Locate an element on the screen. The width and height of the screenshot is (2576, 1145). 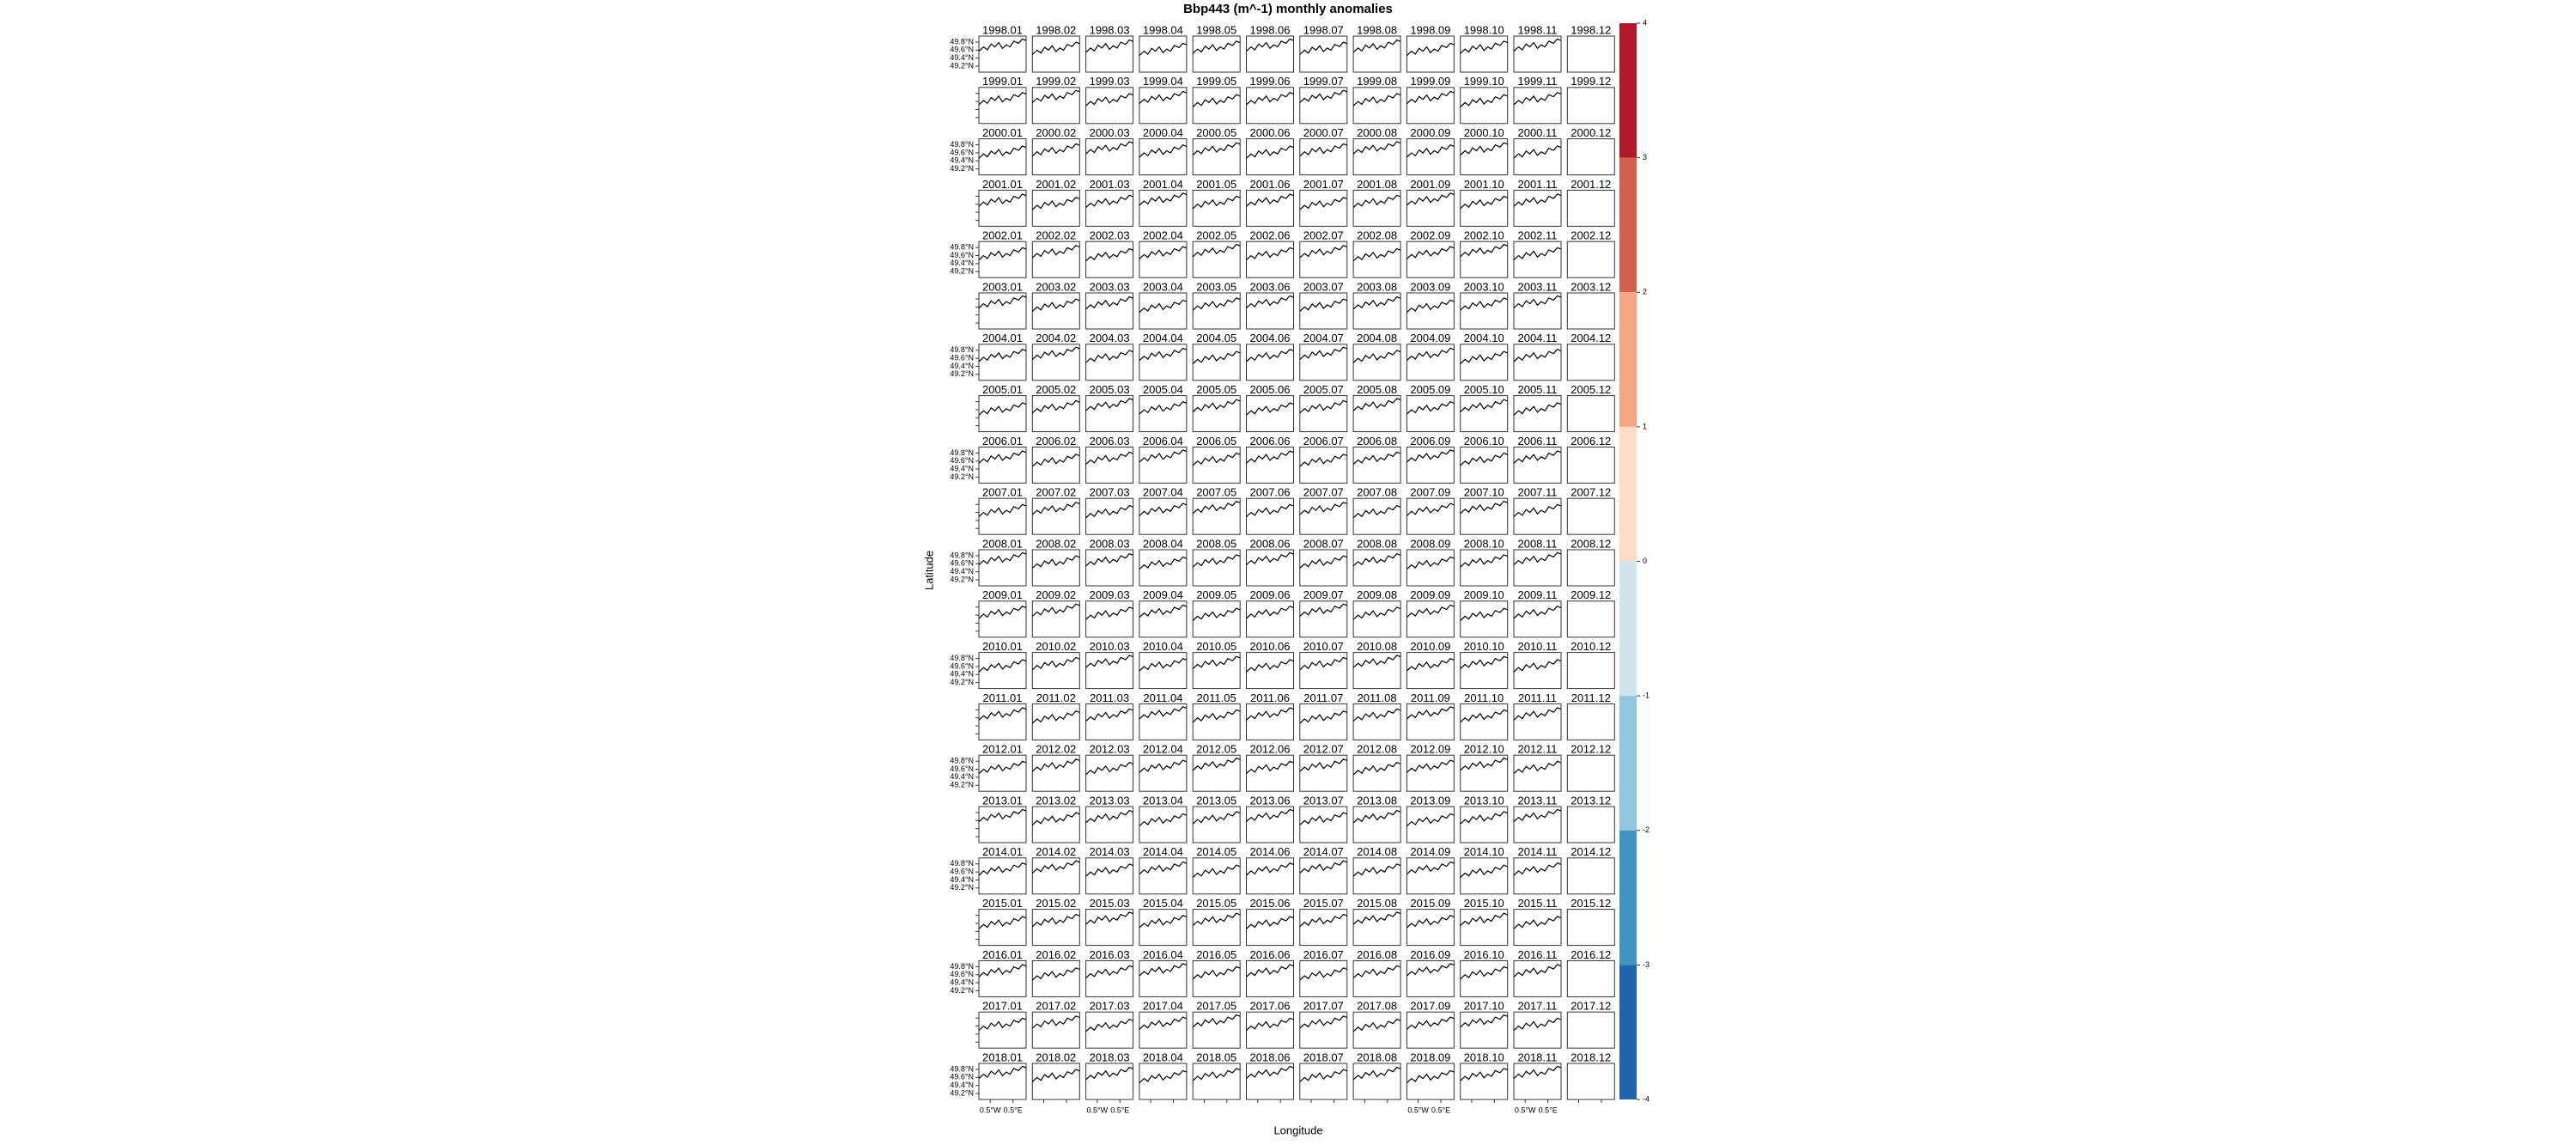
panel-label: 2002.11 is located at coordinates (1537, 235).